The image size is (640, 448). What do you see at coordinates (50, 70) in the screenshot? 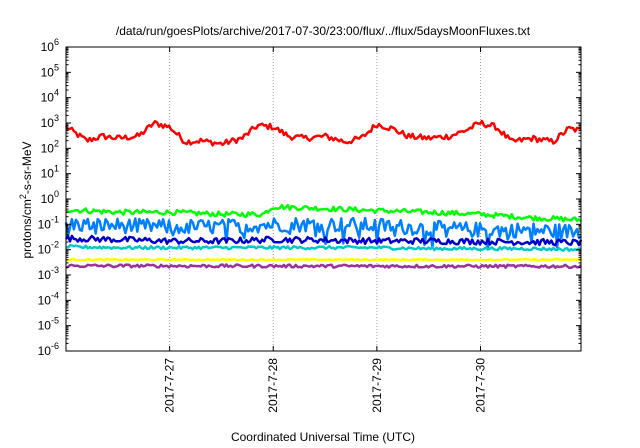
I see `y-tick-label: 10⁵` at bounding box center [50, 70].